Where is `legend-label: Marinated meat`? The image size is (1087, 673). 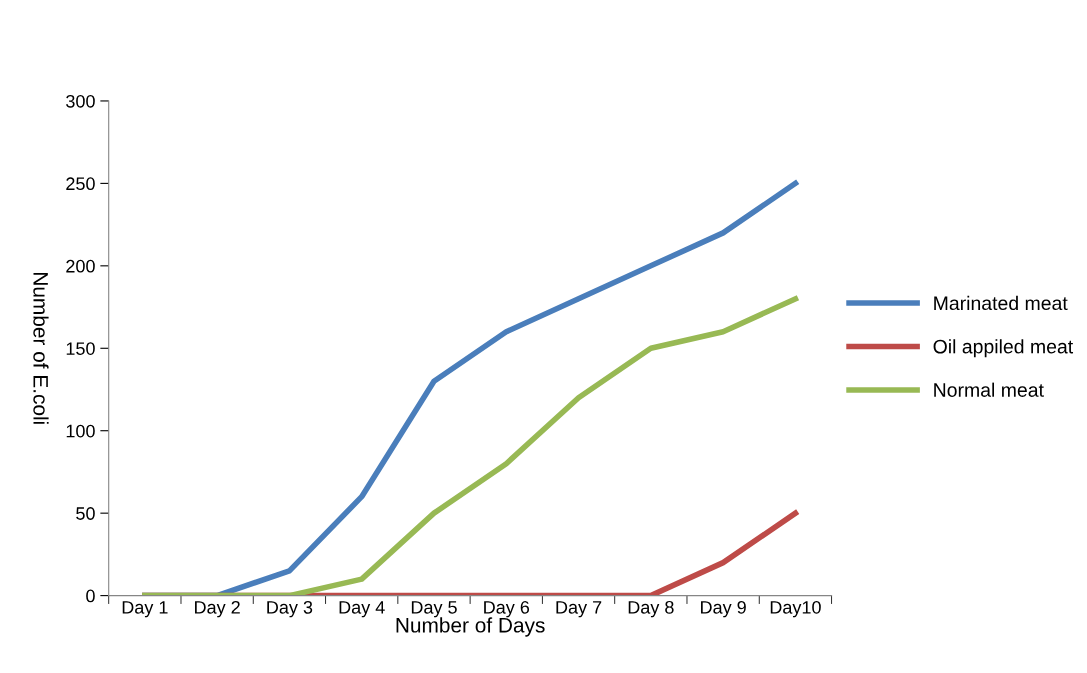 legend-label: Marinated meat is located at coordinates (1001, 303).